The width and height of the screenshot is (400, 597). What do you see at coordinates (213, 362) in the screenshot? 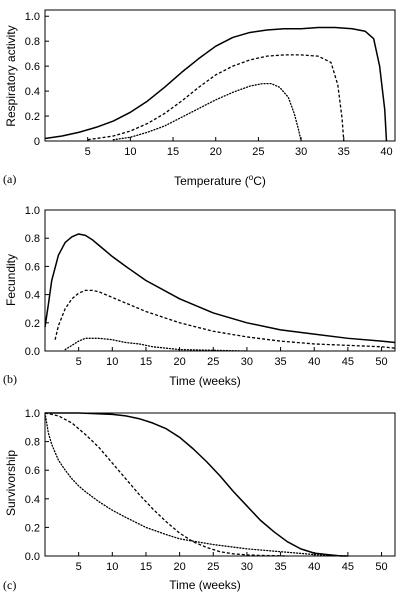
I see `x-tick-label-b-25: 25` at bounding box center [213, 362].